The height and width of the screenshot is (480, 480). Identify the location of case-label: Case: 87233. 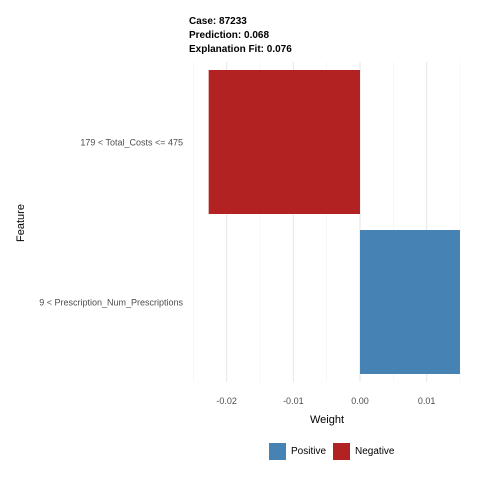
(218, 21).